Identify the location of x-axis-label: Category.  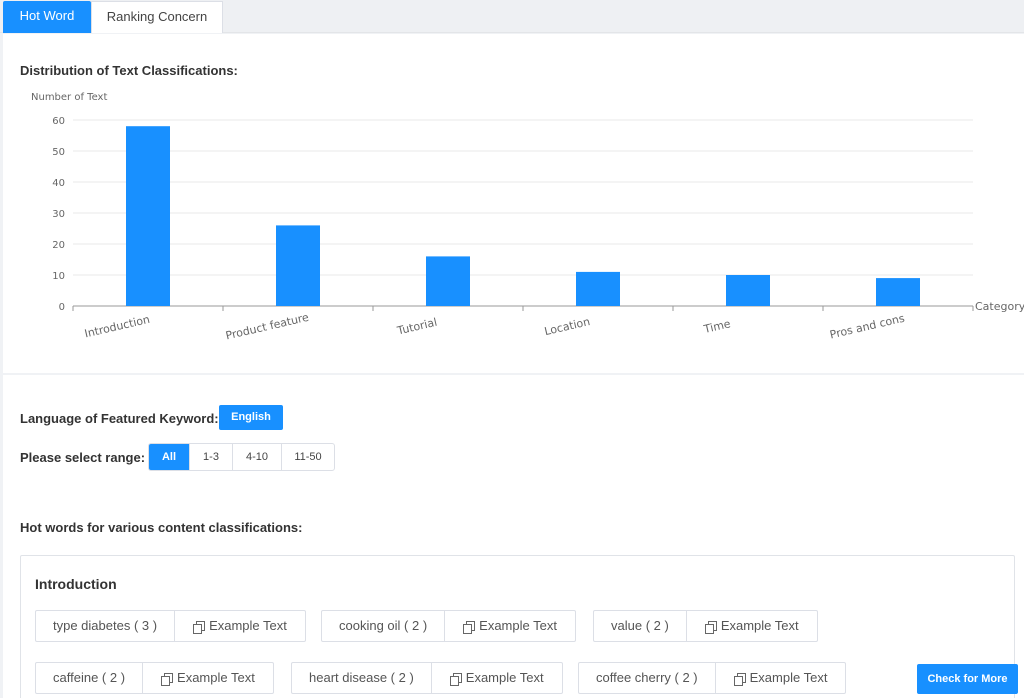
(999, 306).